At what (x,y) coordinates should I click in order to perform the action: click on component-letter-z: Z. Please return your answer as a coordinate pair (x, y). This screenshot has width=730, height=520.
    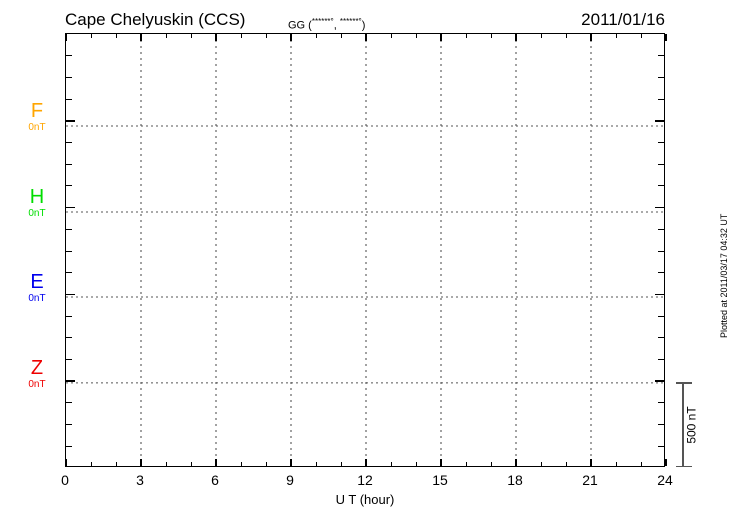
    Looking at the image, I should click on (37, 367).